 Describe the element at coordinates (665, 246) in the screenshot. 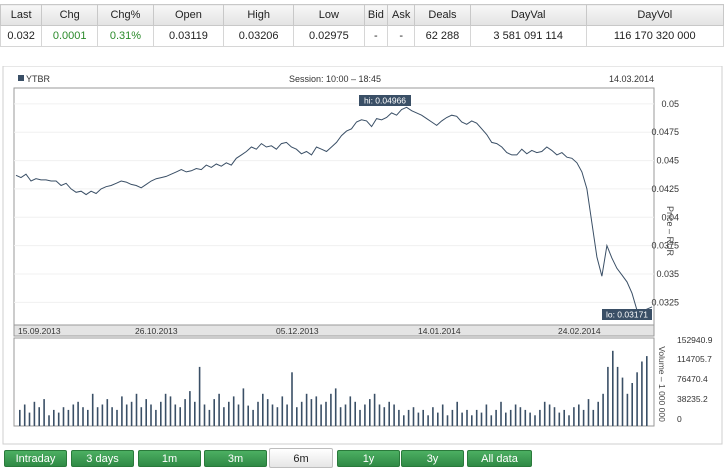

I see `price-tick-label: 0.0375` at that location.